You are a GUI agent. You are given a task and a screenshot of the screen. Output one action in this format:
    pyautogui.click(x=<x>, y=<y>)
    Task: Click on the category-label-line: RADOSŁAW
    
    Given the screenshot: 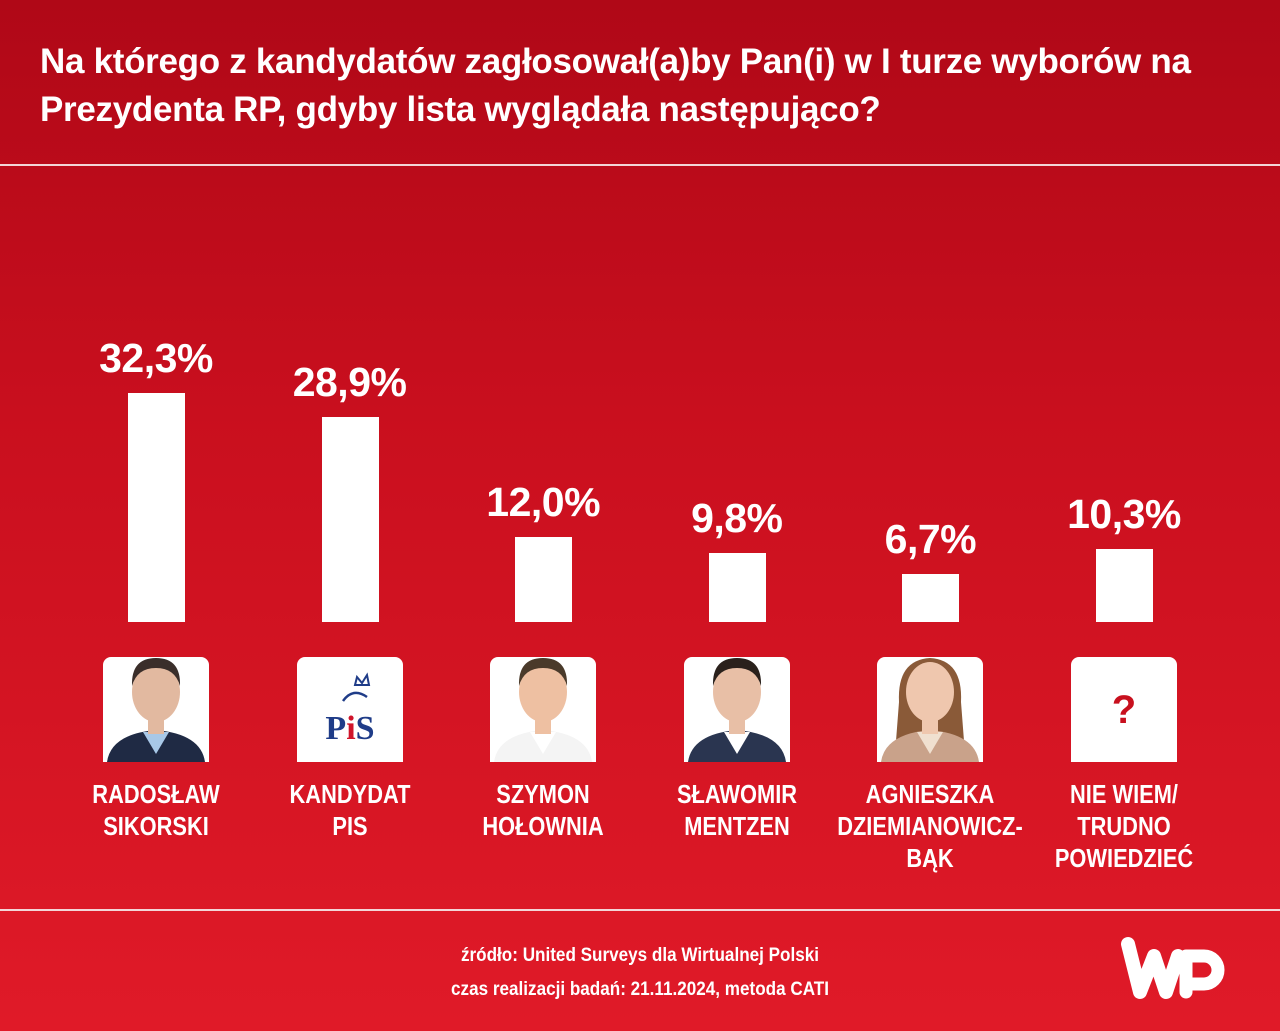 What is the action you would take?
    pyautogui.click(x=156, y=794)
    